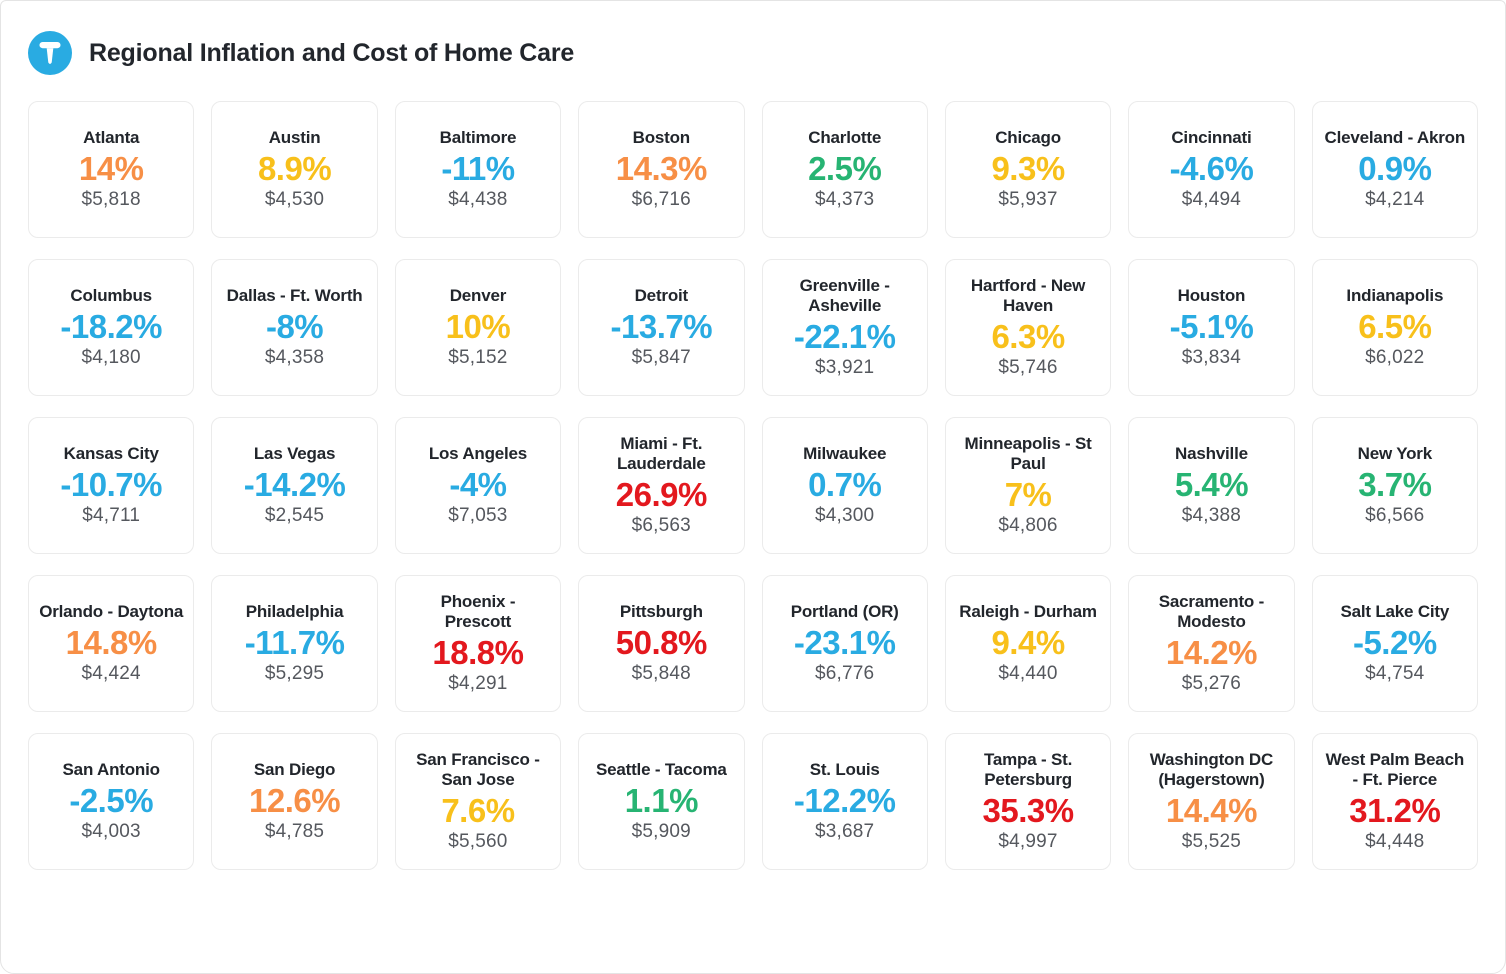 The width and height of the screenshot is (1506, 974). Describe the element at coordinates (294, 611) in the screenshot. I see `city-name: Philadelphia` at that location.